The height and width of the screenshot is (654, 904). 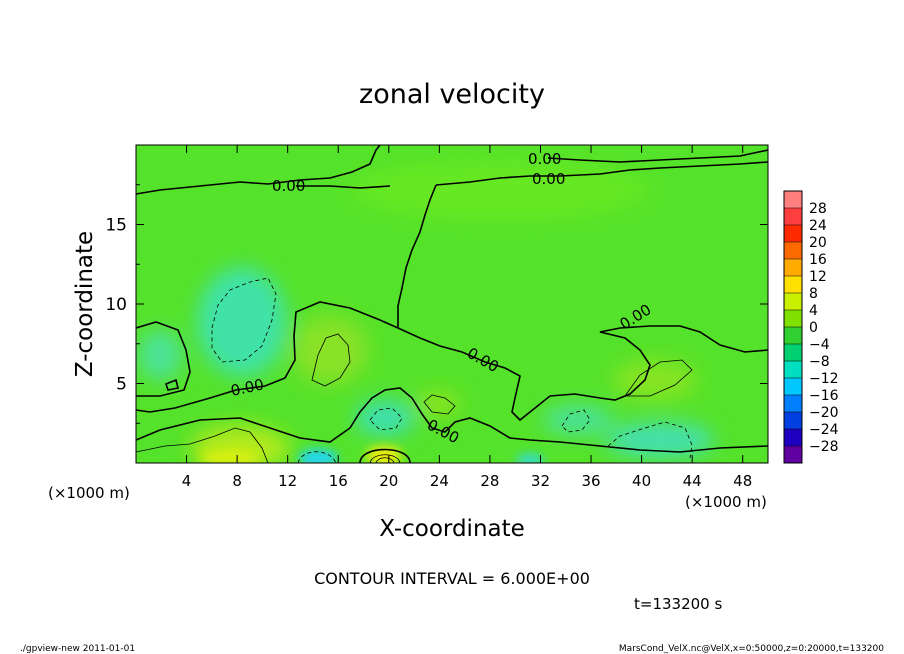 I want to click on colorbar-tick-label: −4, so click(x=819, y=345).